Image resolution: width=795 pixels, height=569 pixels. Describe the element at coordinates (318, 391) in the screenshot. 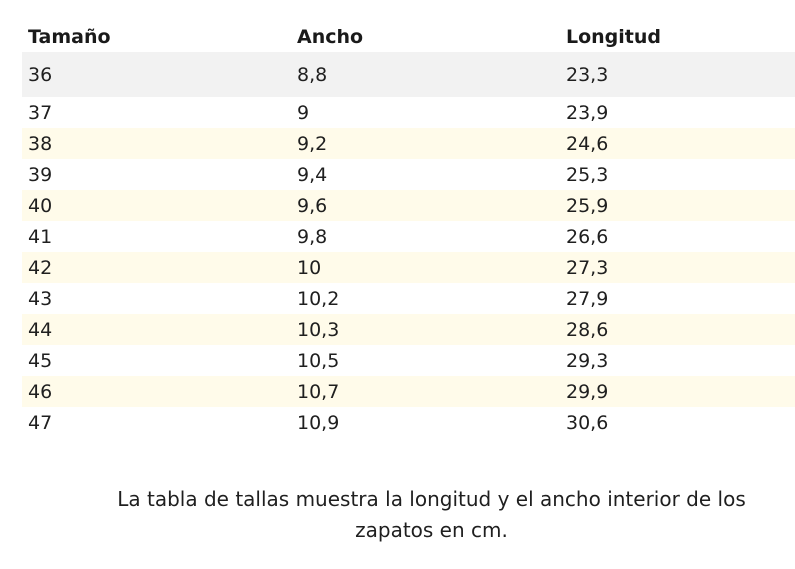

I see `cell-width: 10,7` at that location.